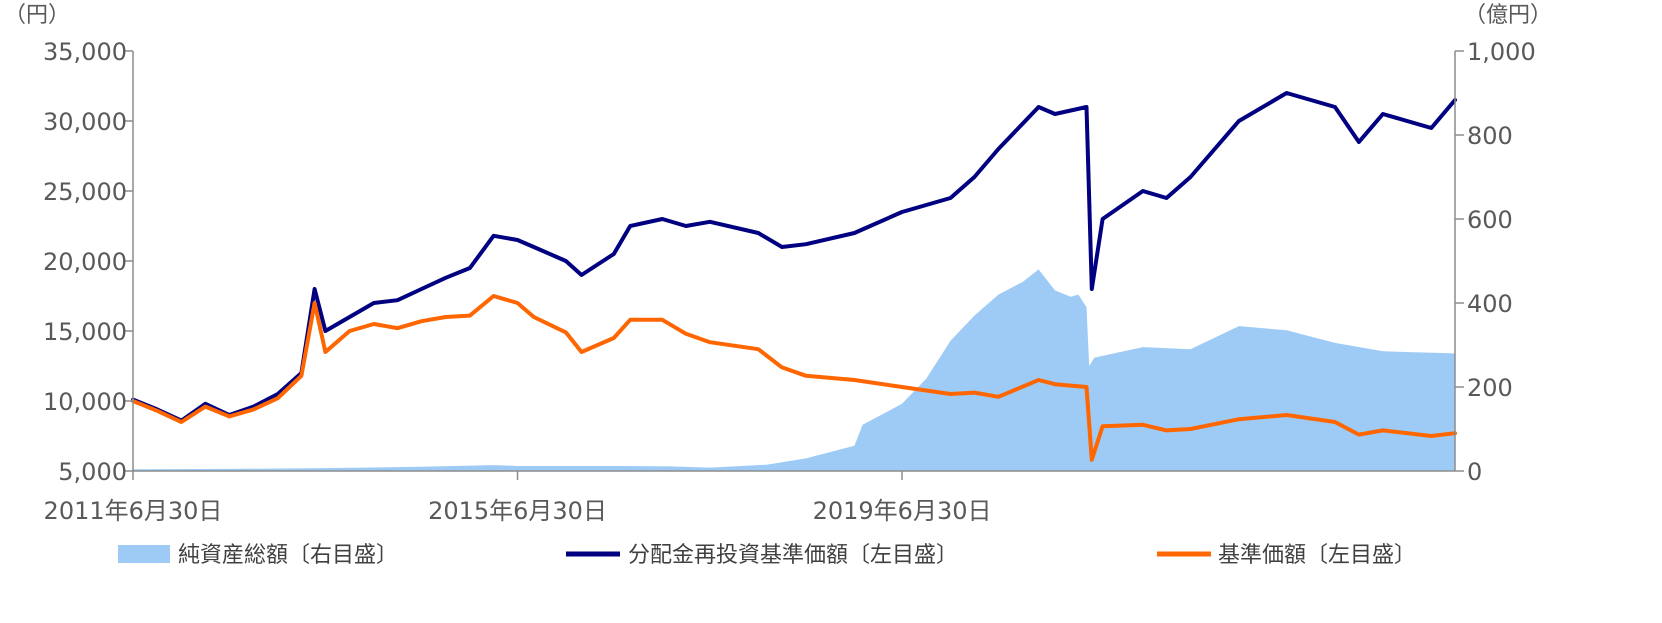  Describe the element at coordinates (749, 497) in the screenshot. I see `x-axis: 2011年6月30日 2015年6月30日 2019年6月30日` at that location.